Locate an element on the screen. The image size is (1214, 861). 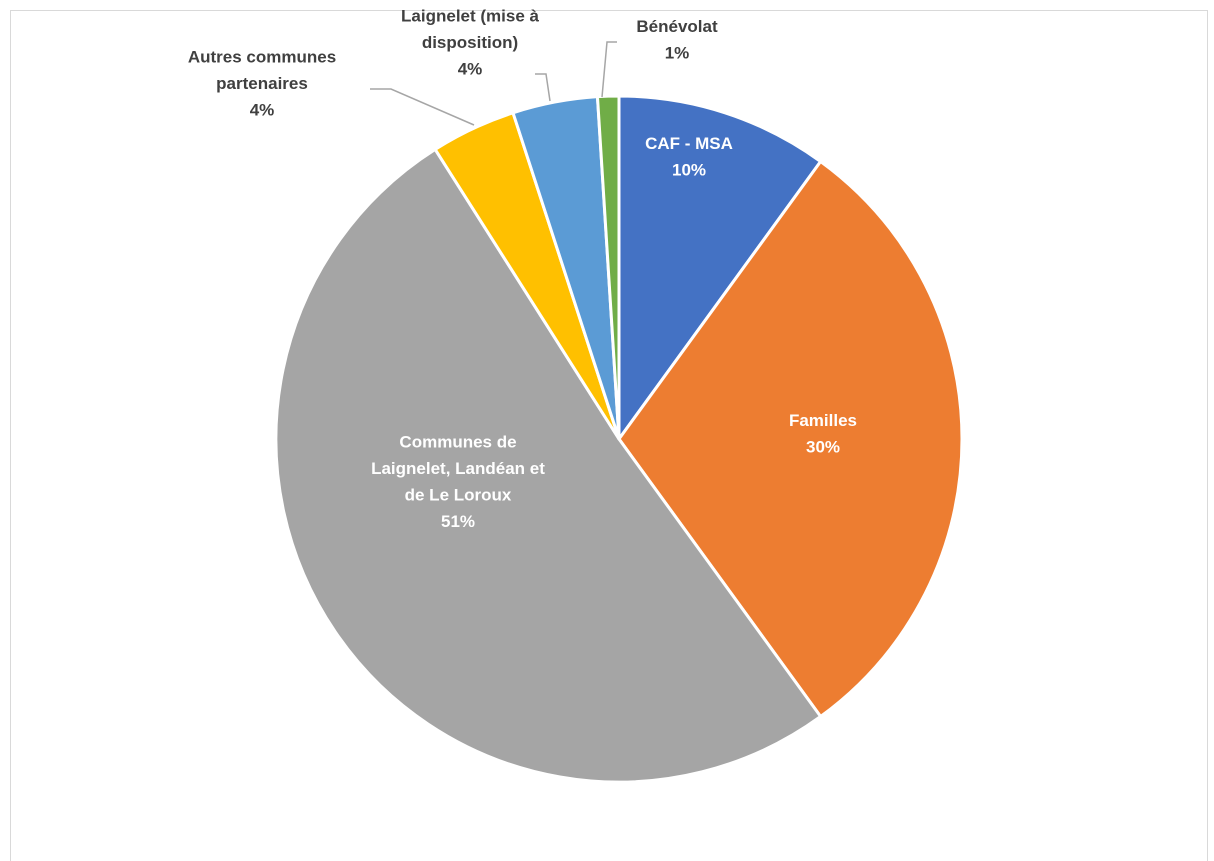
slice-category-label: de Le Loroux is located at coordinates (458, 495).